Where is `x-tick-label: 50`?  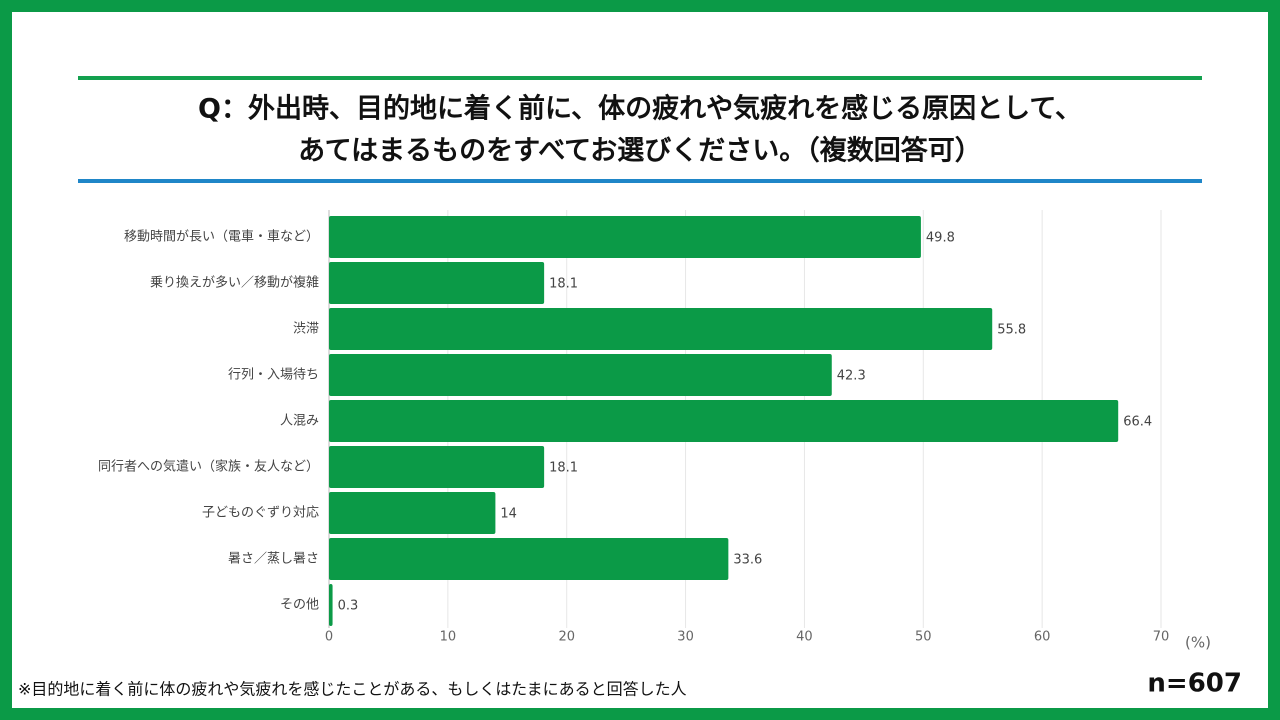 x-tick-label: 50 is located at coordinates (923, 637).